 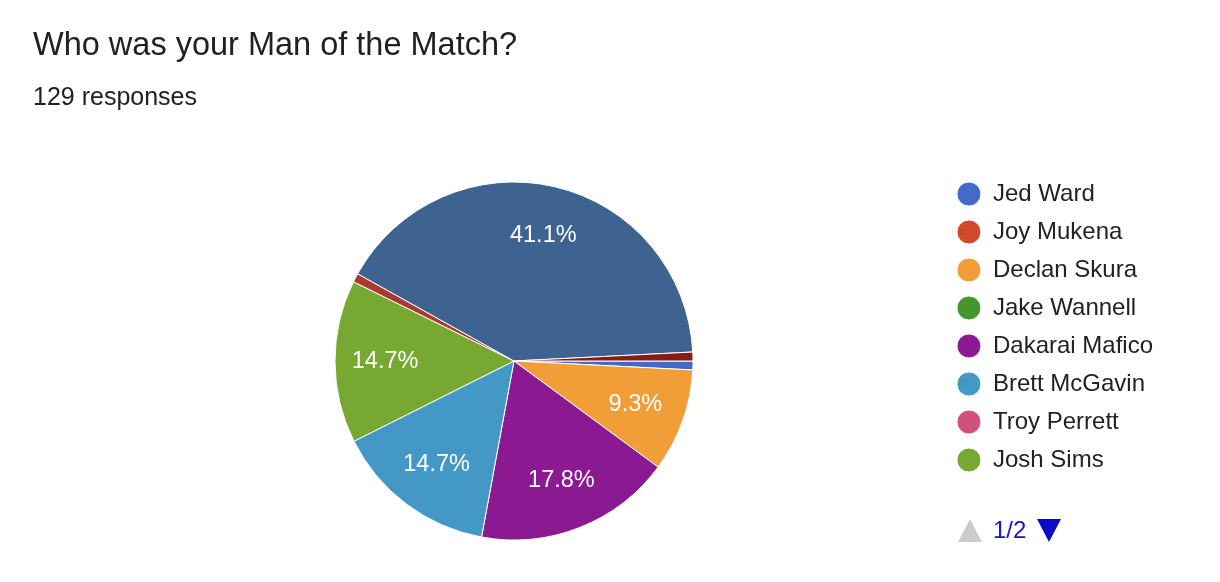 What do you see at coordinates (635, 402) in the screenshot?
I see `data-label: 9.3%` at bounding box center [635, 402].